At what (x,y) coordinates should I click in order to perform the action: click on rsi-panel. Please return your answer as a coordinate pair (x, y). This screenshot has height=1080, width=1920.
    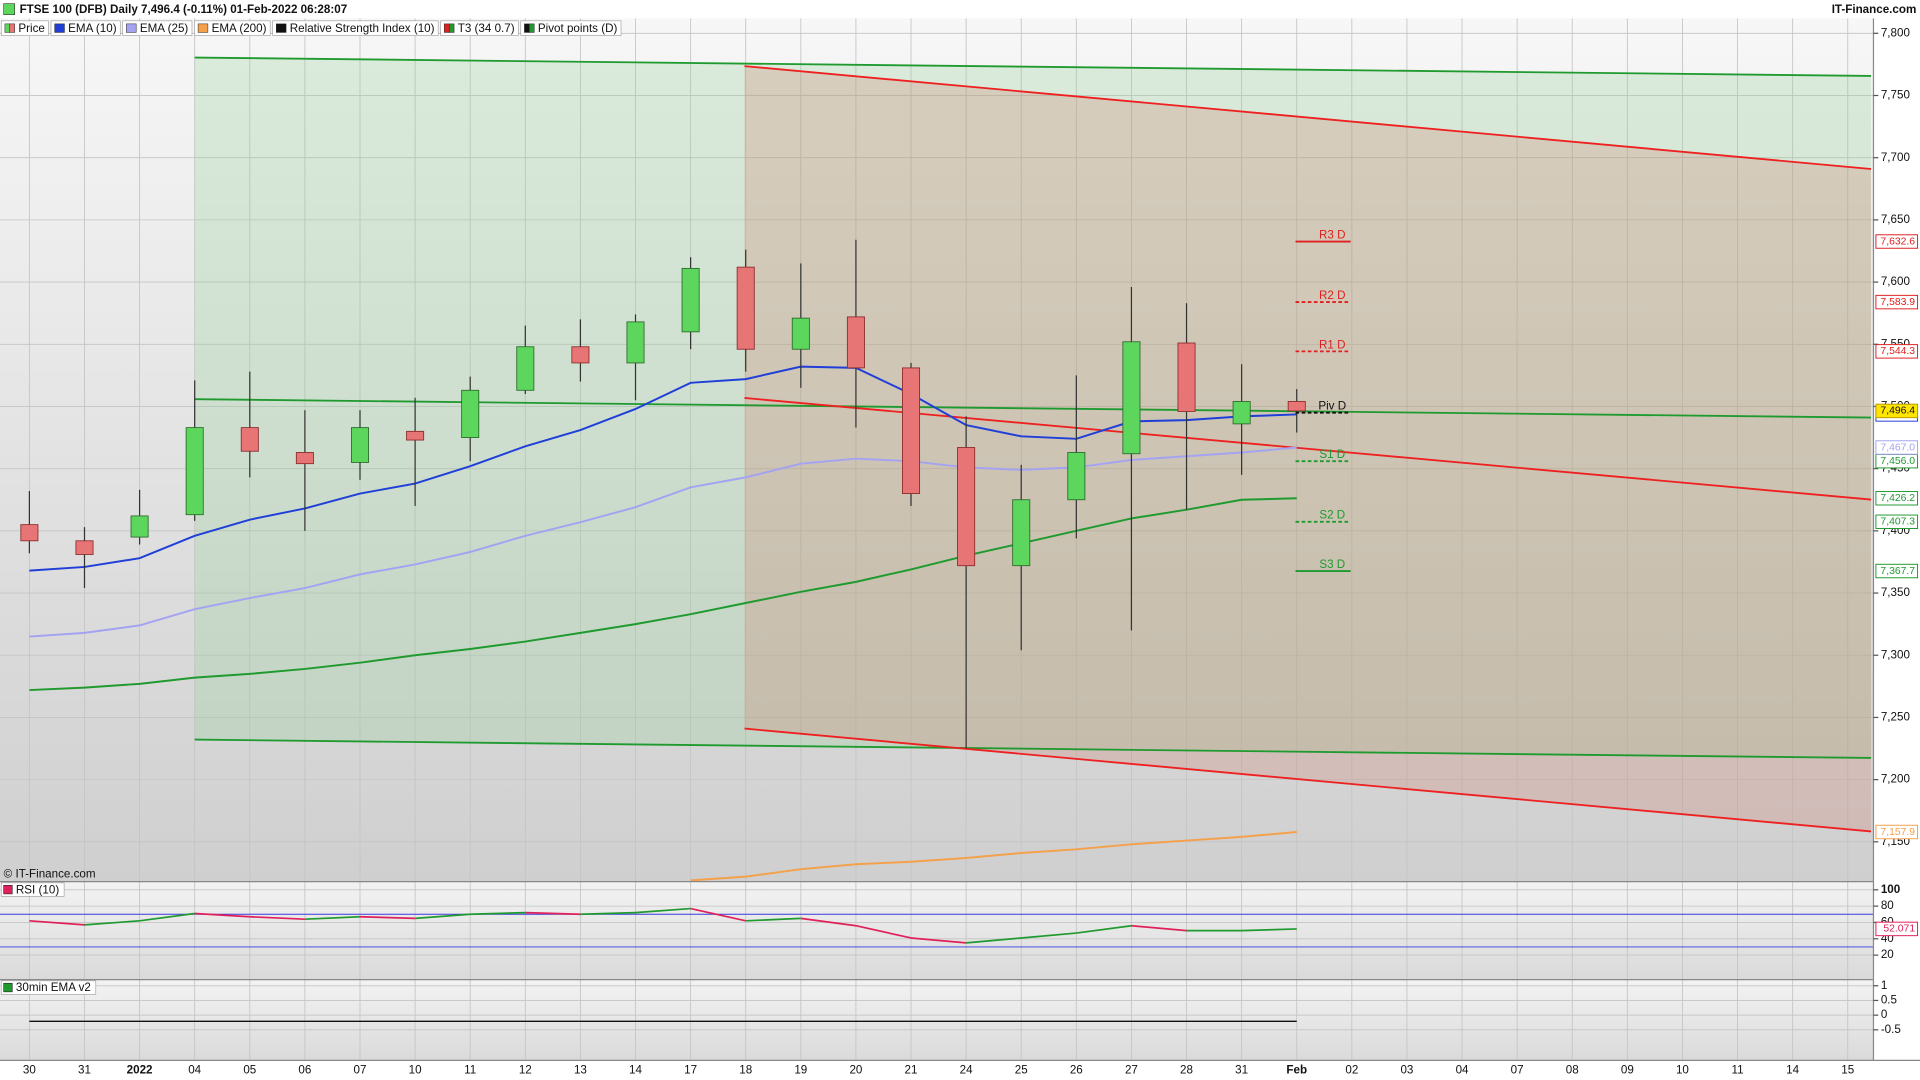
    Looking at the image, I should click on (937, 930).